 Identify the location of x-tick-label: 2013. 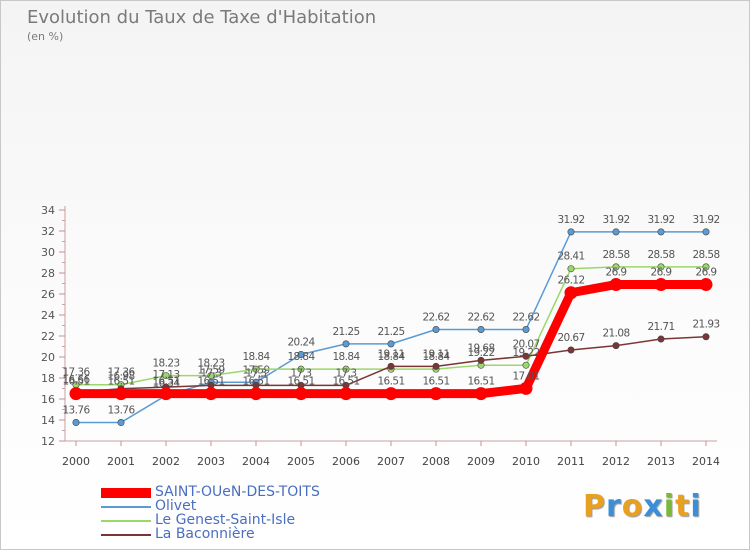
(661, 461).